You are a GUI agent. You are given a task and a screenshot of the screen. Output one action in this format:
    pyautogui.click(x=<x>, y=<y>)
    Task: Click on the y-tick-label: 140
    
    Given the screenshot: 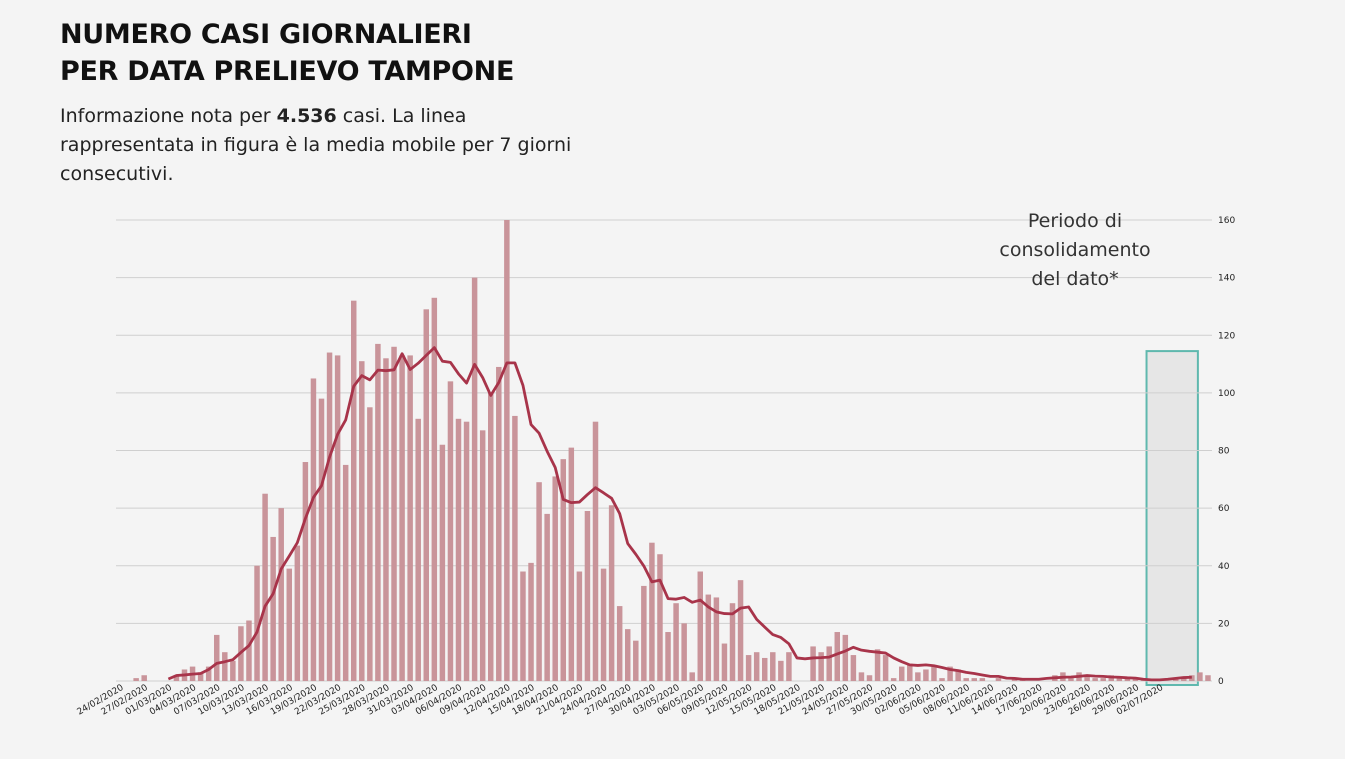 What is the action you would take?
    pyautogui.click(x=1226, y=279)
    